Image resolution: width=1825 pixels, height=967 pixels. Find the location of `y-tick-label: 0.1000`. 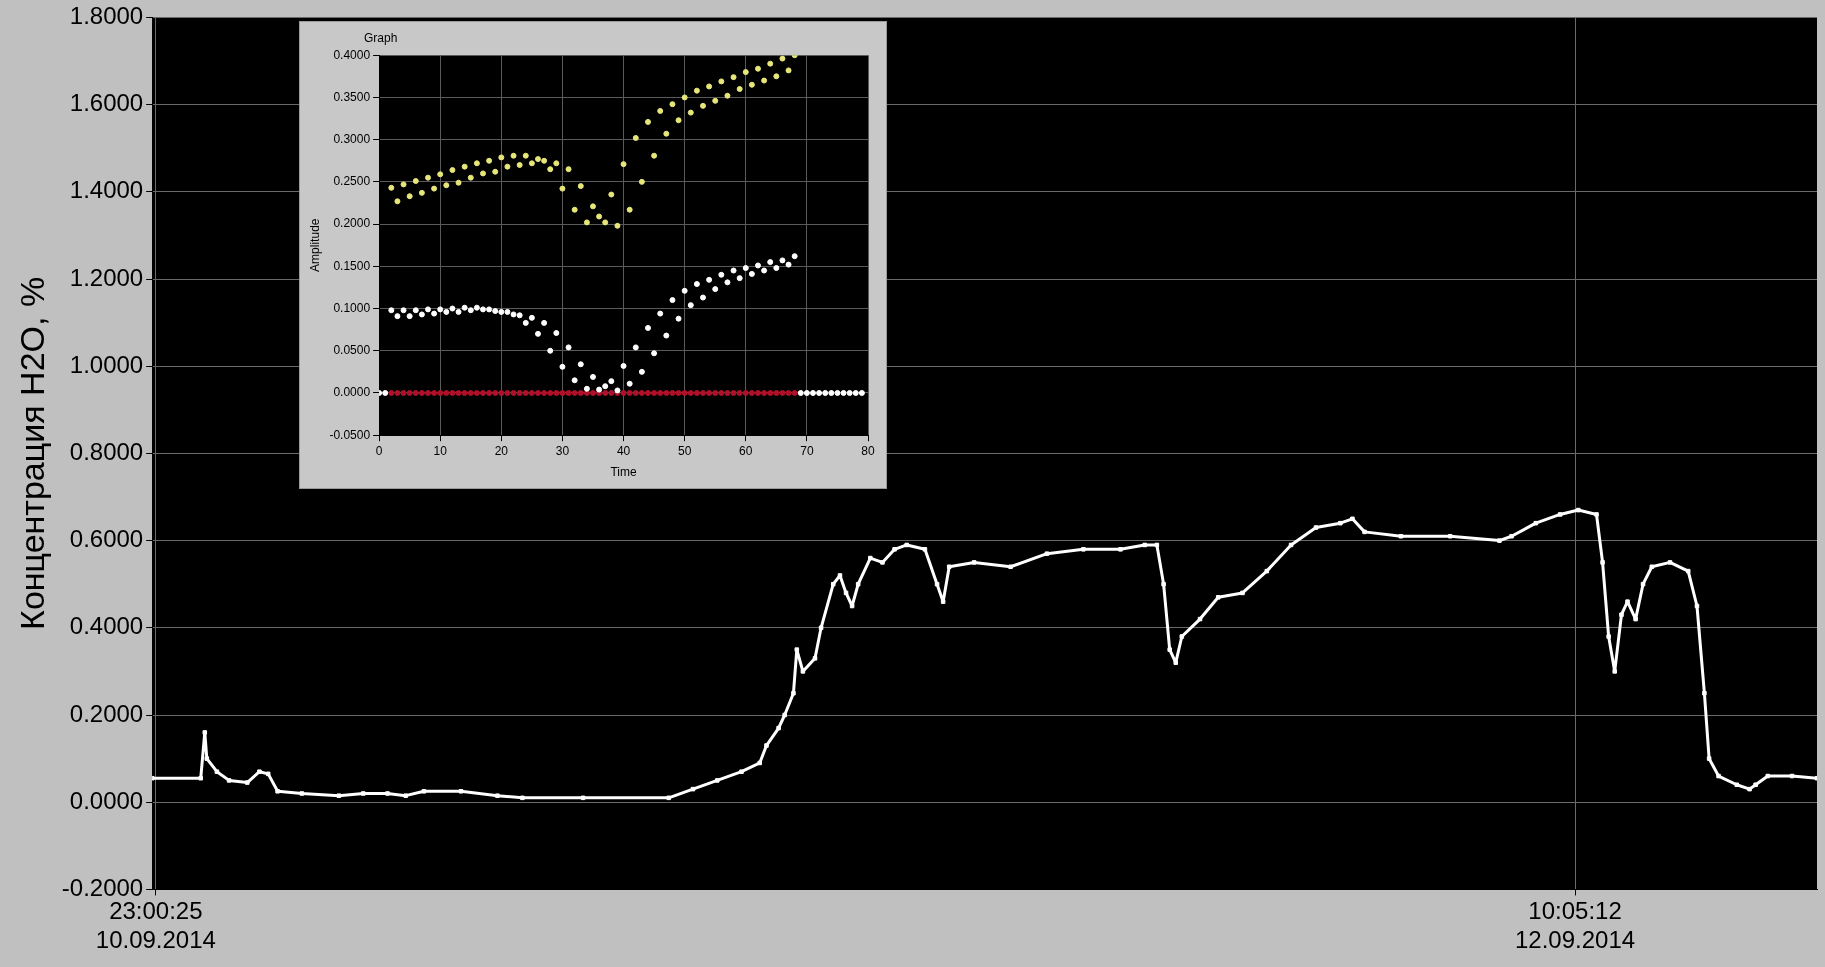

y-tick-label: 0.1000 is located at coordinates (352, 307).